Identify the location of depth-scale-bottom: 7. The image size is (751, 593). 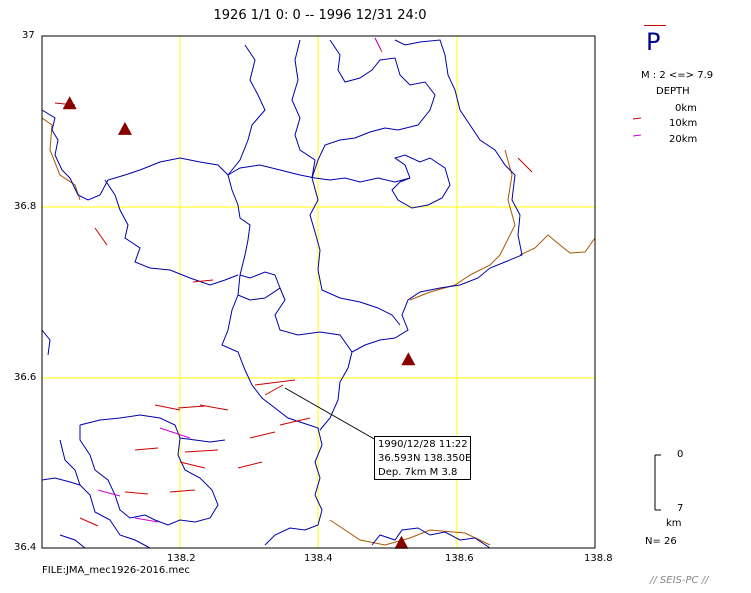
(680, 508).